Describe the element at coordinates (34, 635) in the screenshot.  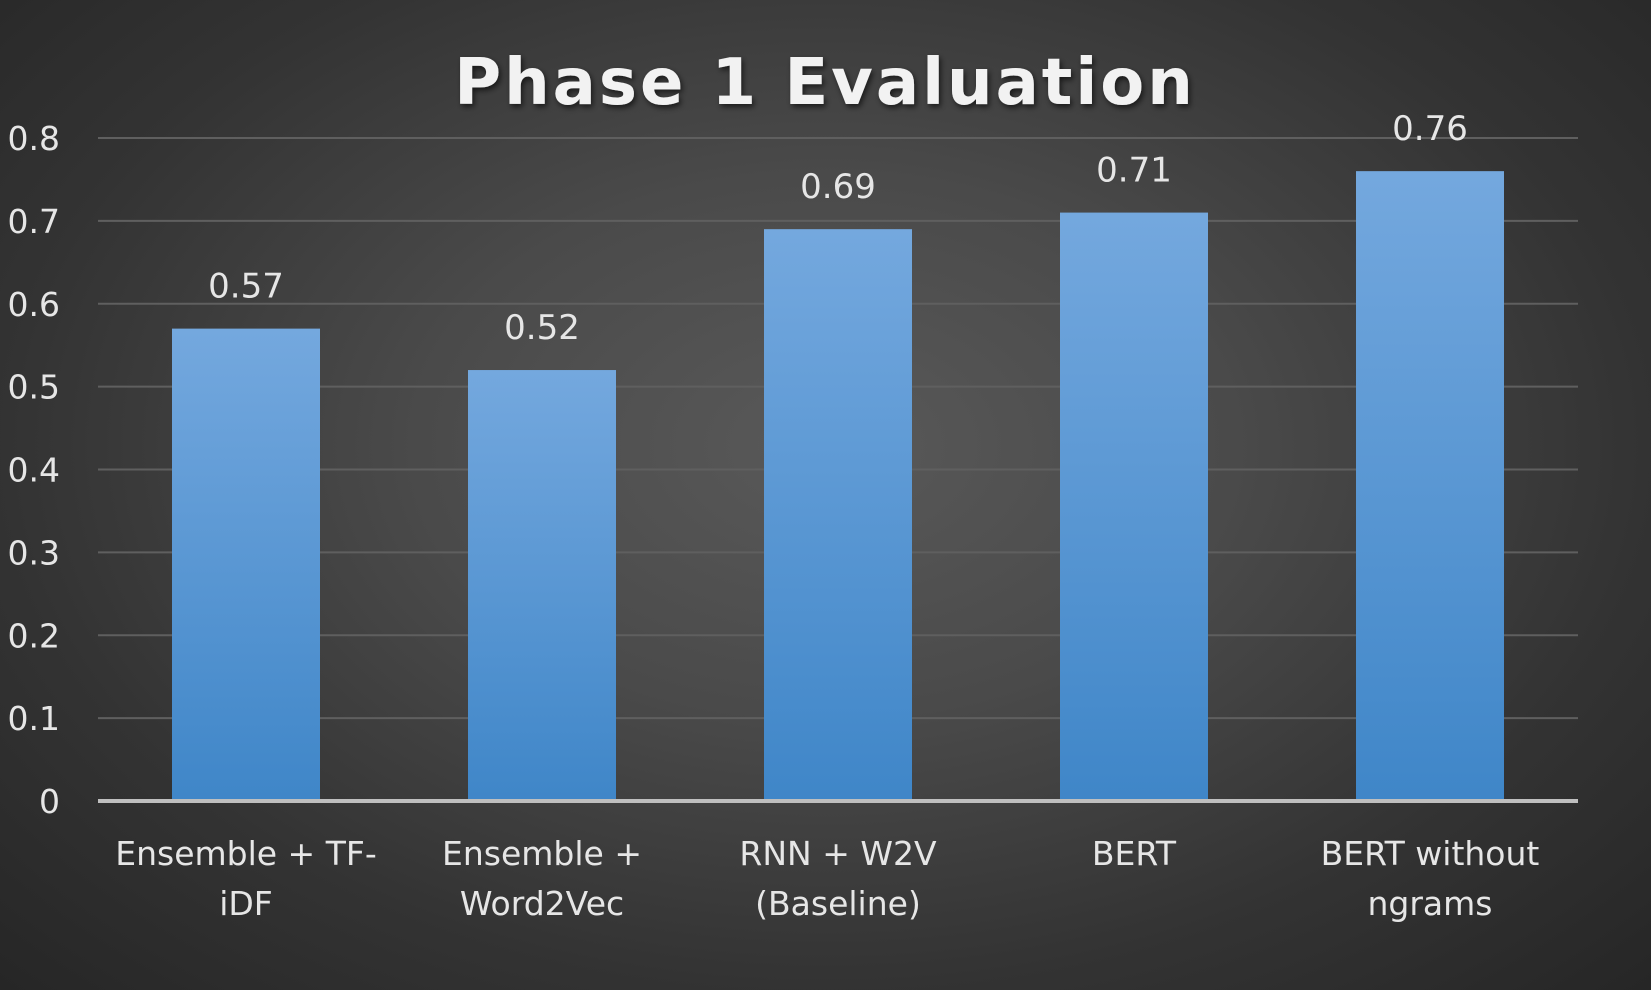
I see `y-tick-label: 0.2` at that location.